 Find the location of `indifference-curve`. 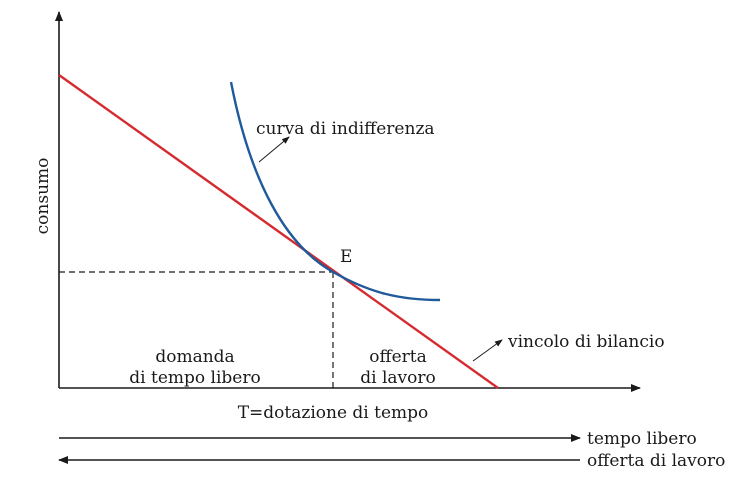

indifference-curve is located at coordinates (335, 191).